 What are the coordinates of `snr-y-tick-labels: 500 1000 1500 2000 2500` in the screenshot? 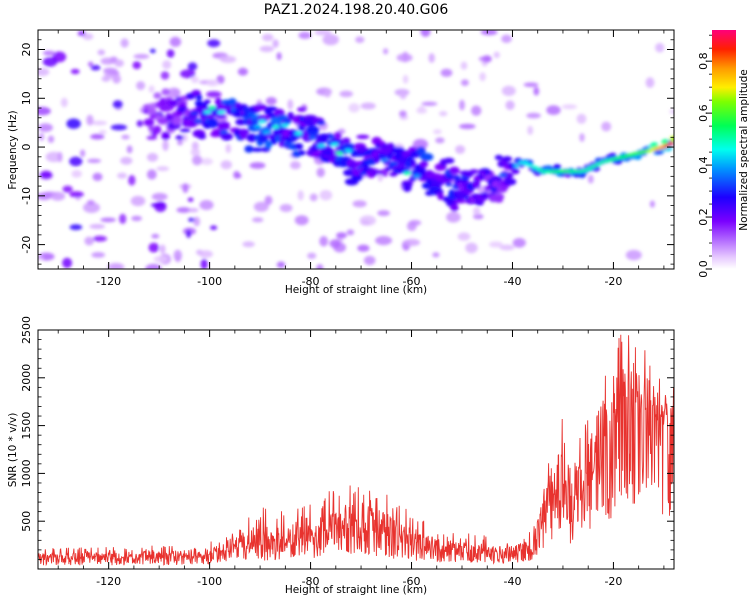 It's located at (26, 424).